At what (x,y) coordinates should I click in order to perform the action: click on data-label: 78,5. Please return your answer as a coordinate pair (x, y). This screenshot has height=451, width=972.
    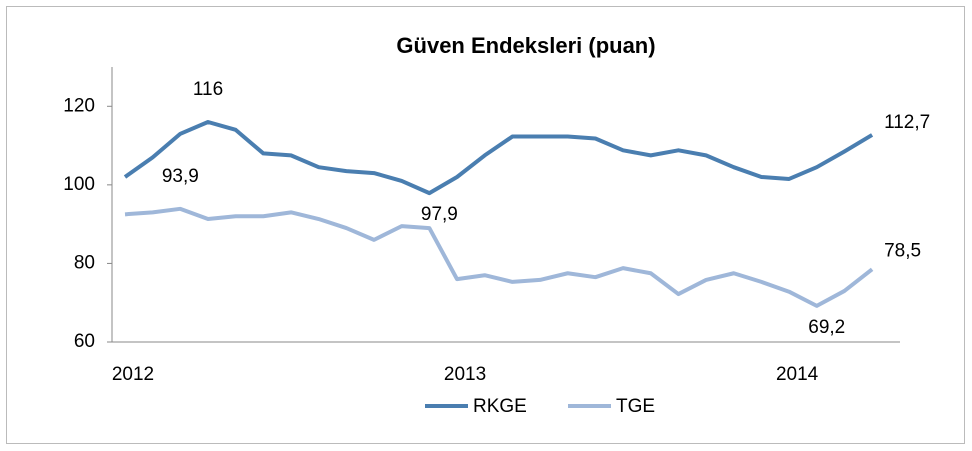
    Looking at the image, I should click on (902, 250).